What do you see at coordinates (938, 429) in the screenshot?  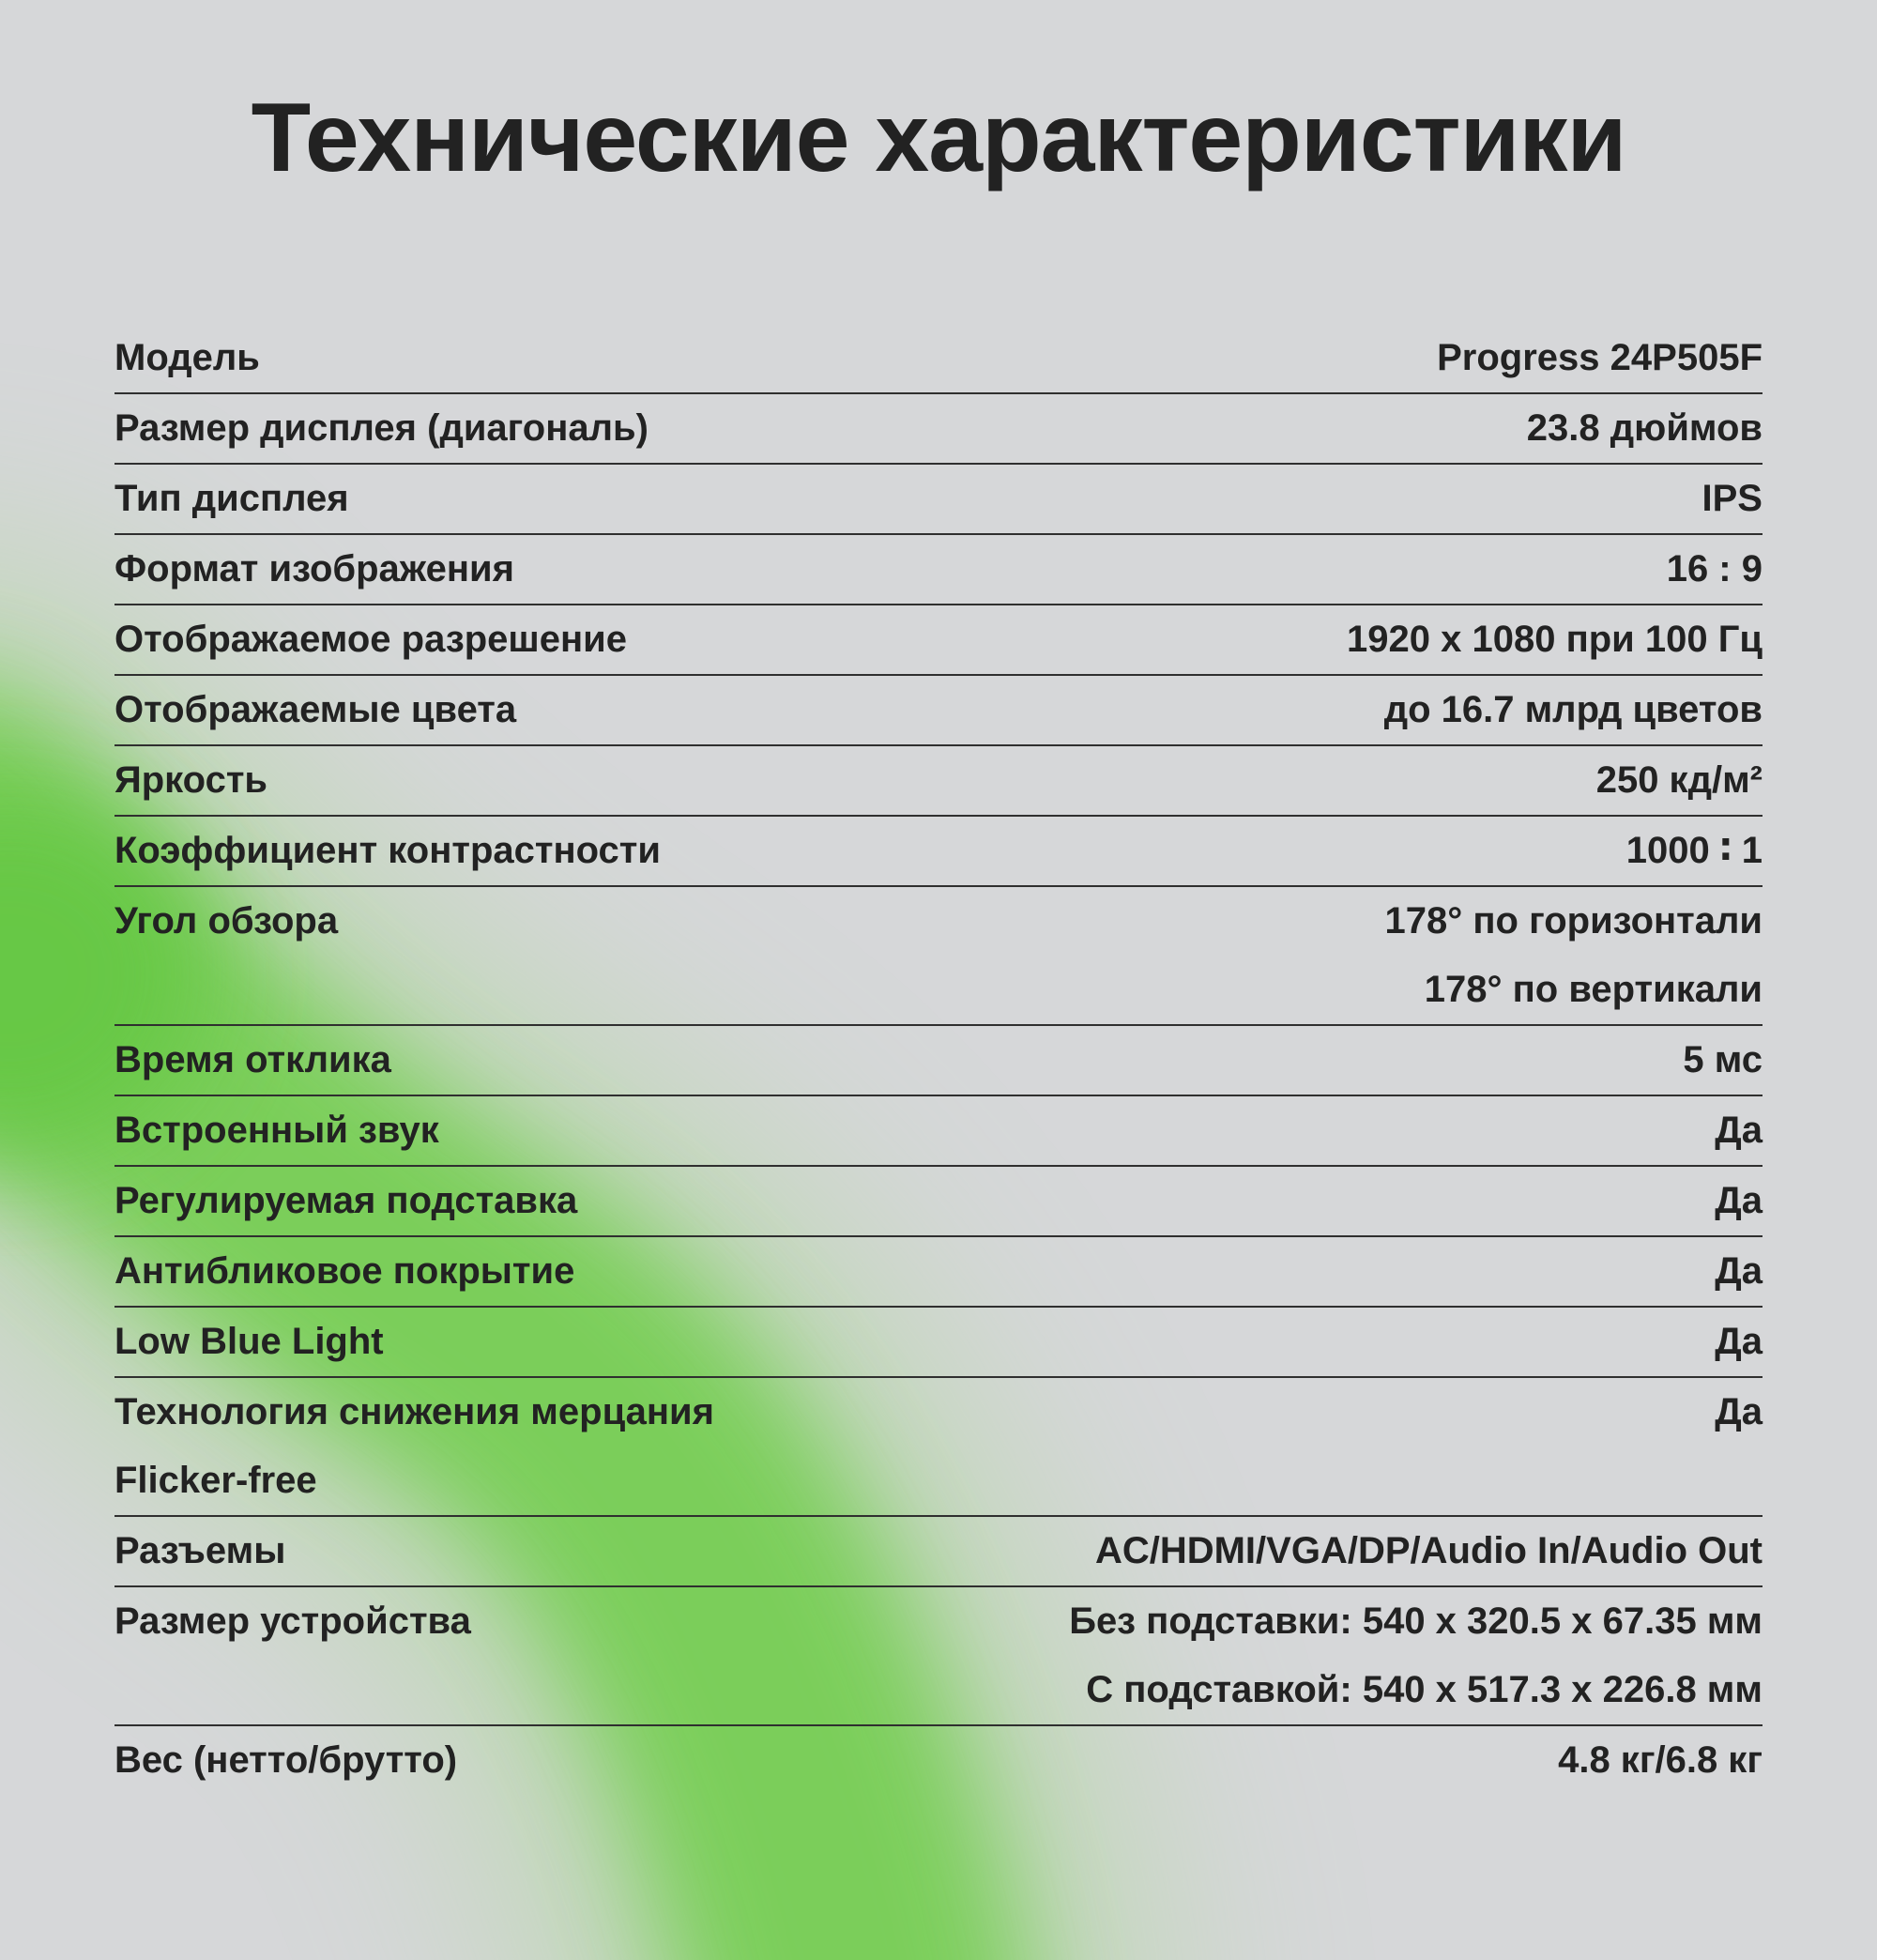 I see `spec-row: Размер дисплея (диагональ) 23.8 дюймов` at bounding box center [938, 429].